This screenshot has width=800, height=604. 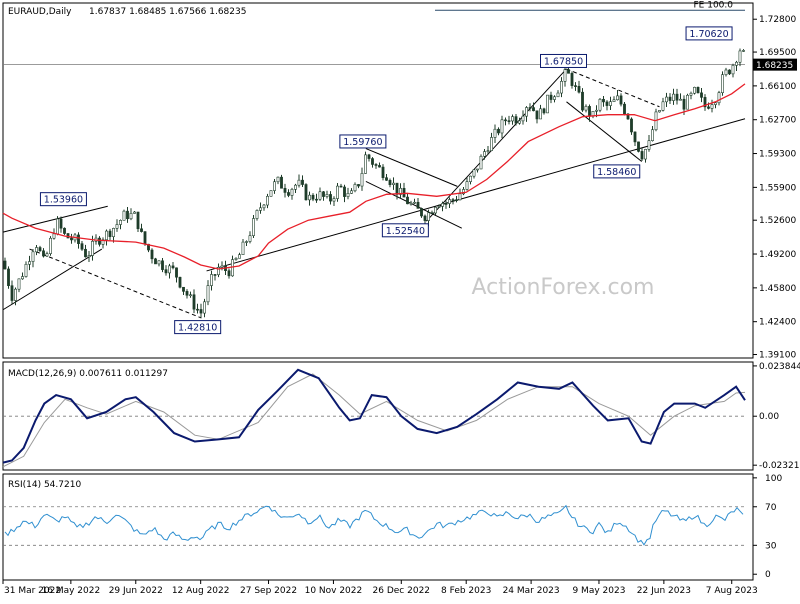 I want to click on rsi-tick-label: 100, so click(x=773, y=479).